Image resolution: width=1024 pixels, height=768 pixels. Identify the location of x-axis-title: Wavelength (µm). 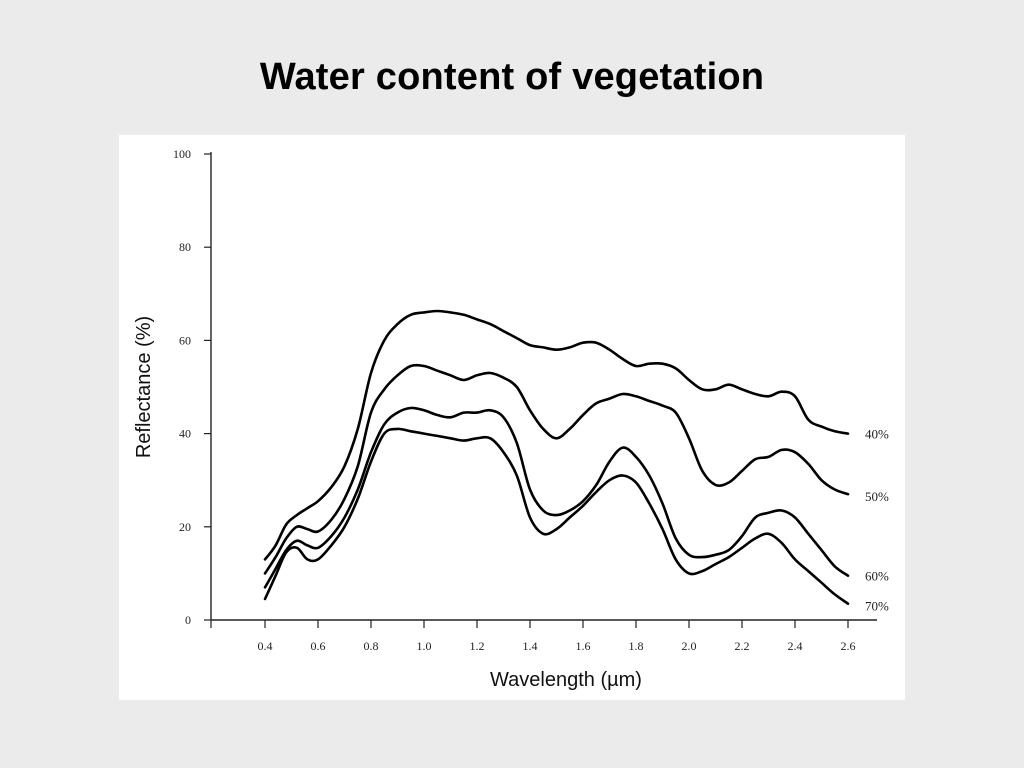
(566, 680).